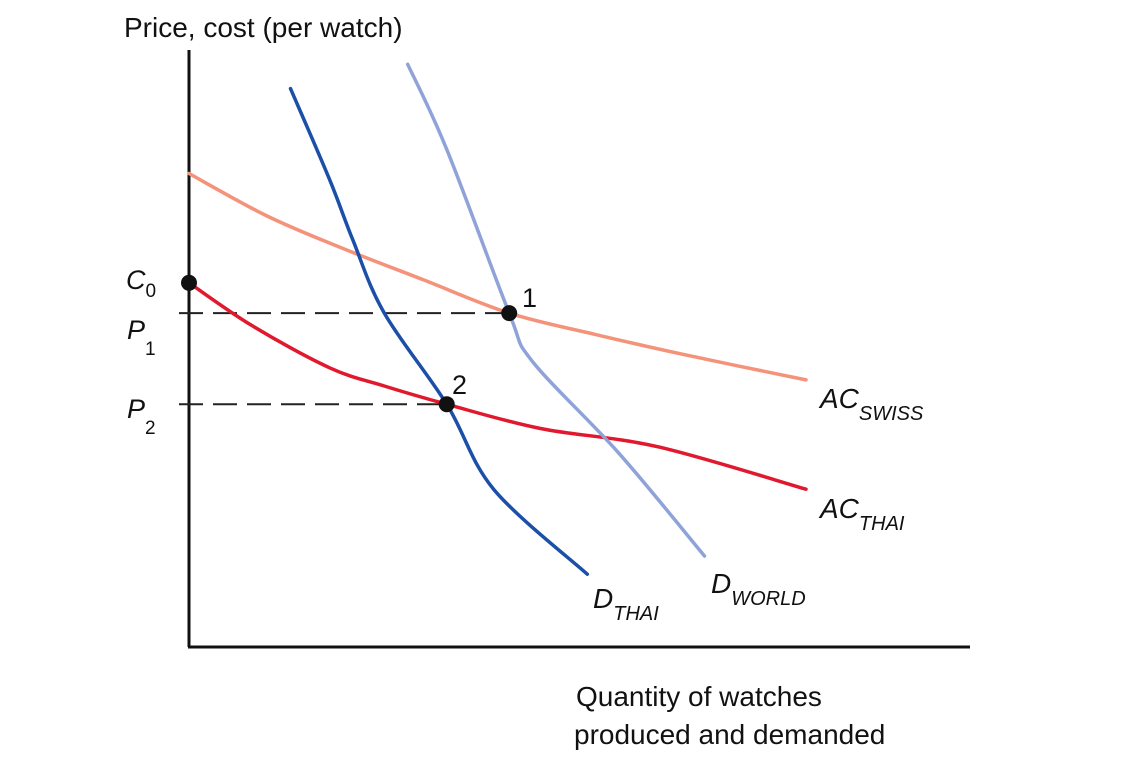  Describe the element at coordinates (141, 416) in the screenshot. I see `p2-tick-label: P2` at that location.